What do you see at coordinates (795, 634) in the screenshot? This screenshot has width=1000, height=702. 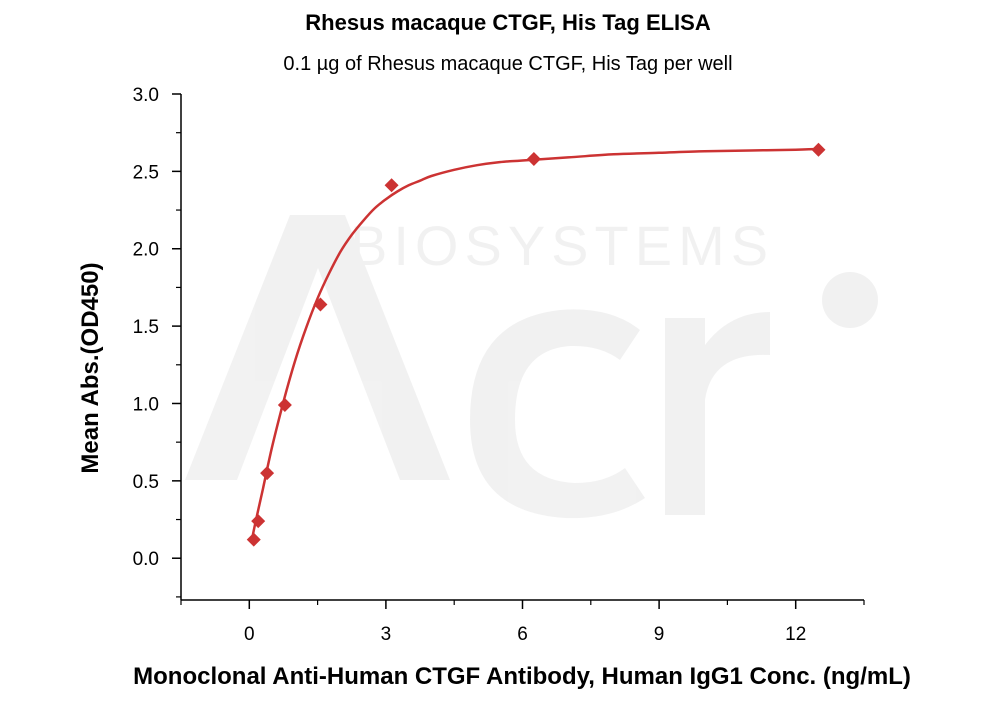 I see `x-tick-label: 12` at bounding box center [795, 634].